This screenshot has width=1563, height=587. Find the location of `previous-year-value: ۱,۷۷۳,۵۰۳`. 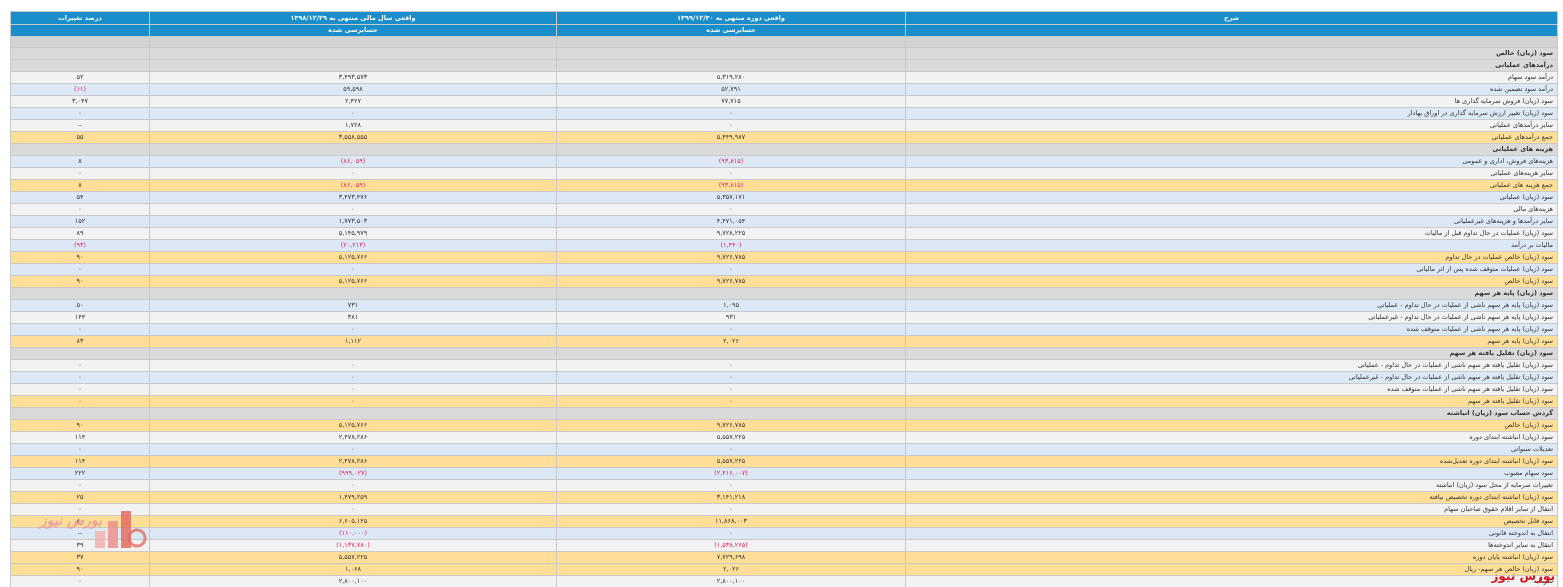

previous-year-value: ۱,۷۷۳,۵۰۳ is located at coordinates (353, 221).